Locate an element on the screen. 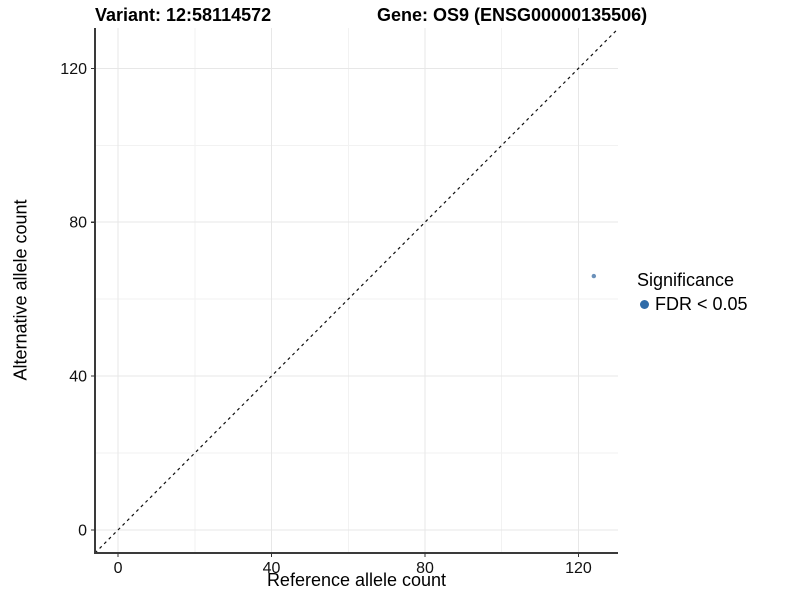  x-axis-title: Reference allele count is located at coordinates (356, 580).